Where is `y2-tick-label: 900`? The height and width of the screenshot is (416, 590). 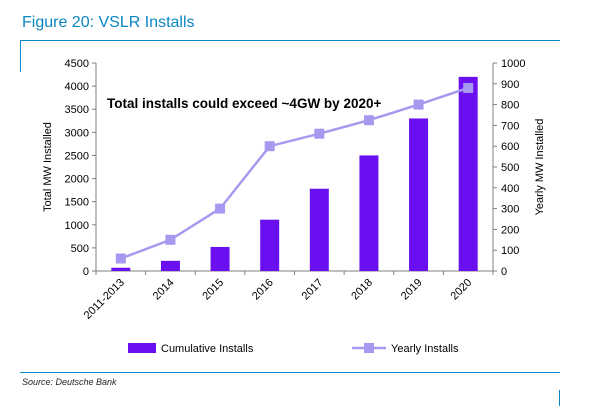 y2-tick-label: 900 is located at coordinates (510, 85).